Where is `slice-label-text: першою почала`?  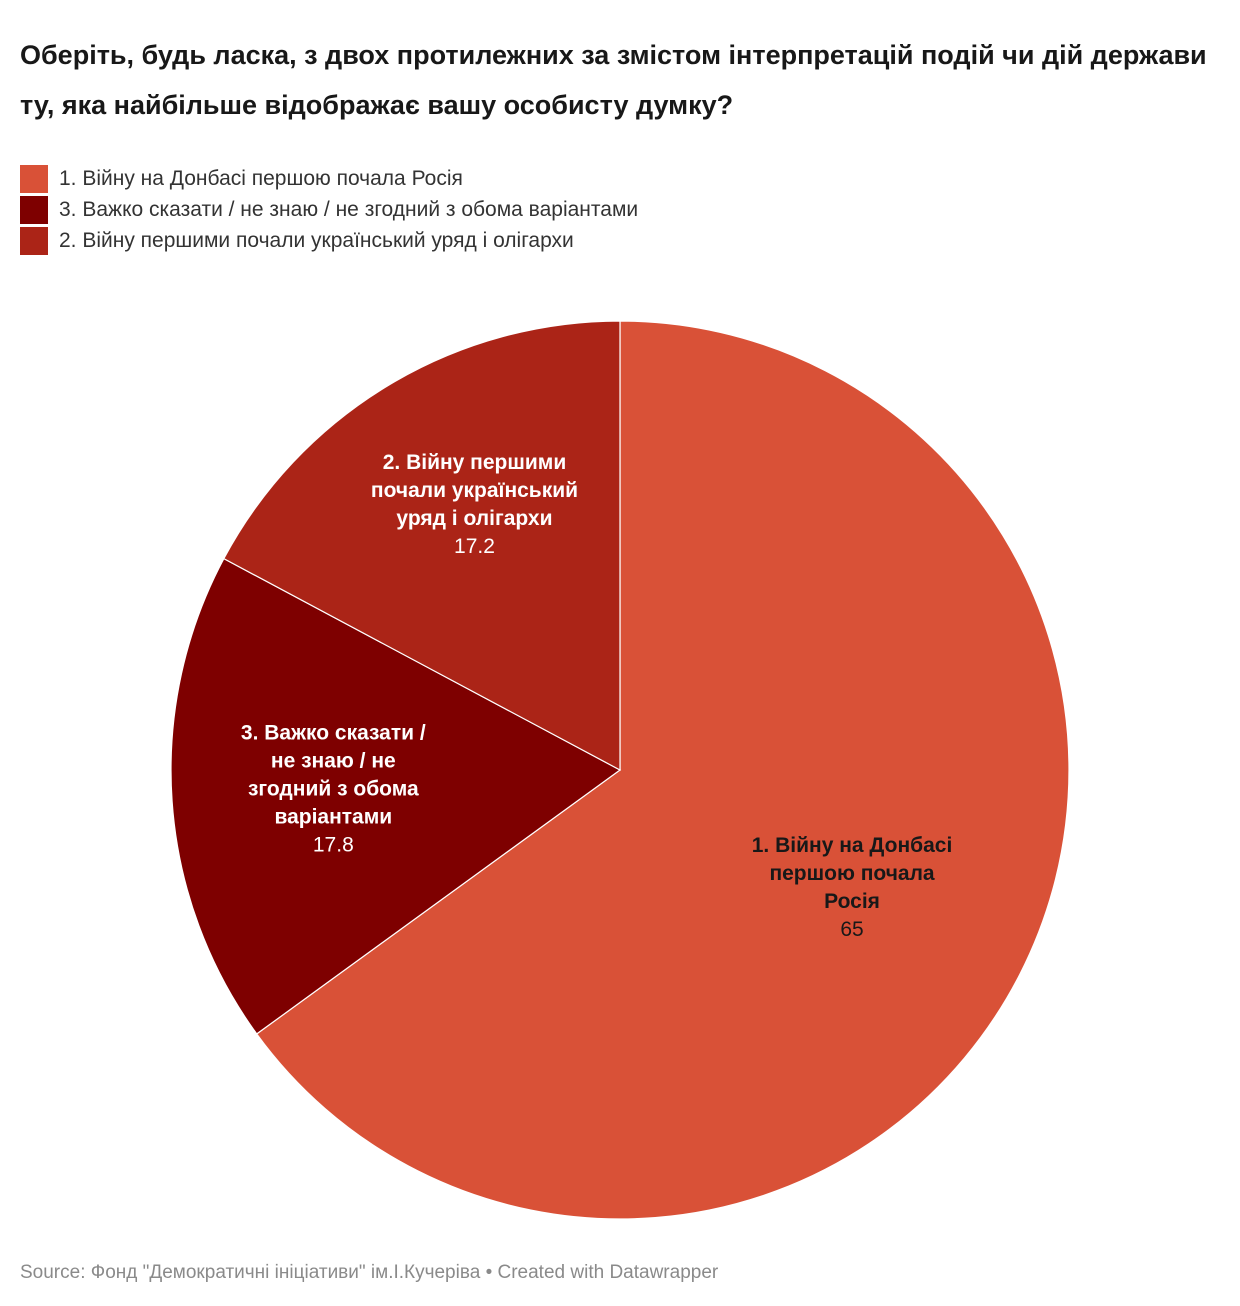 slice-label-text: першою почала is located at coordinates (851, 873).